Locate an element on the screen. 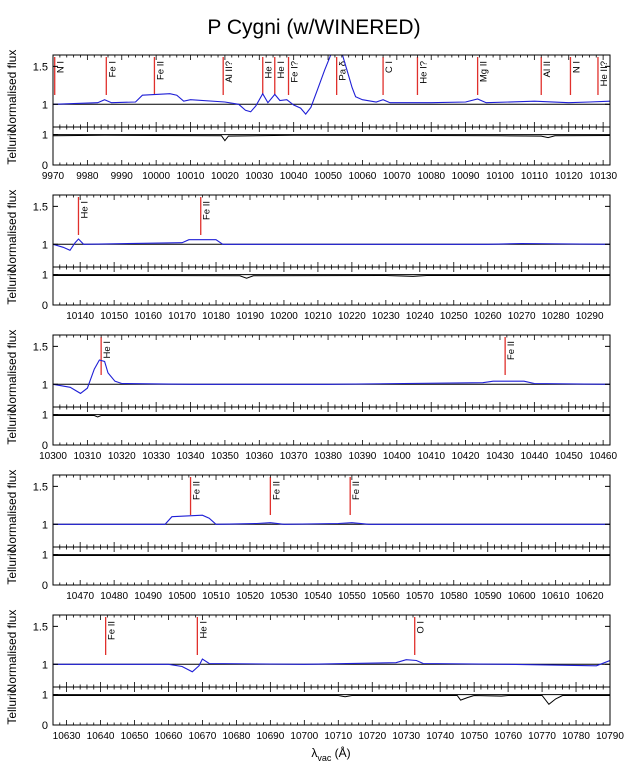  x-tick-label: 10600 is located at coordinates (522, 596).